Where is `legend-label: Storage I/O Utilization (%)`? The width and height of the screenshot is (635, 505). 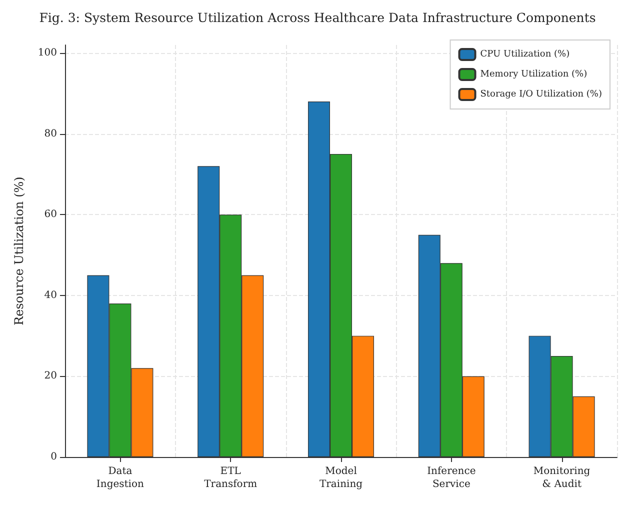
legend-label: Storage I/O Utilization (%) is located at coordinates (541, 95).